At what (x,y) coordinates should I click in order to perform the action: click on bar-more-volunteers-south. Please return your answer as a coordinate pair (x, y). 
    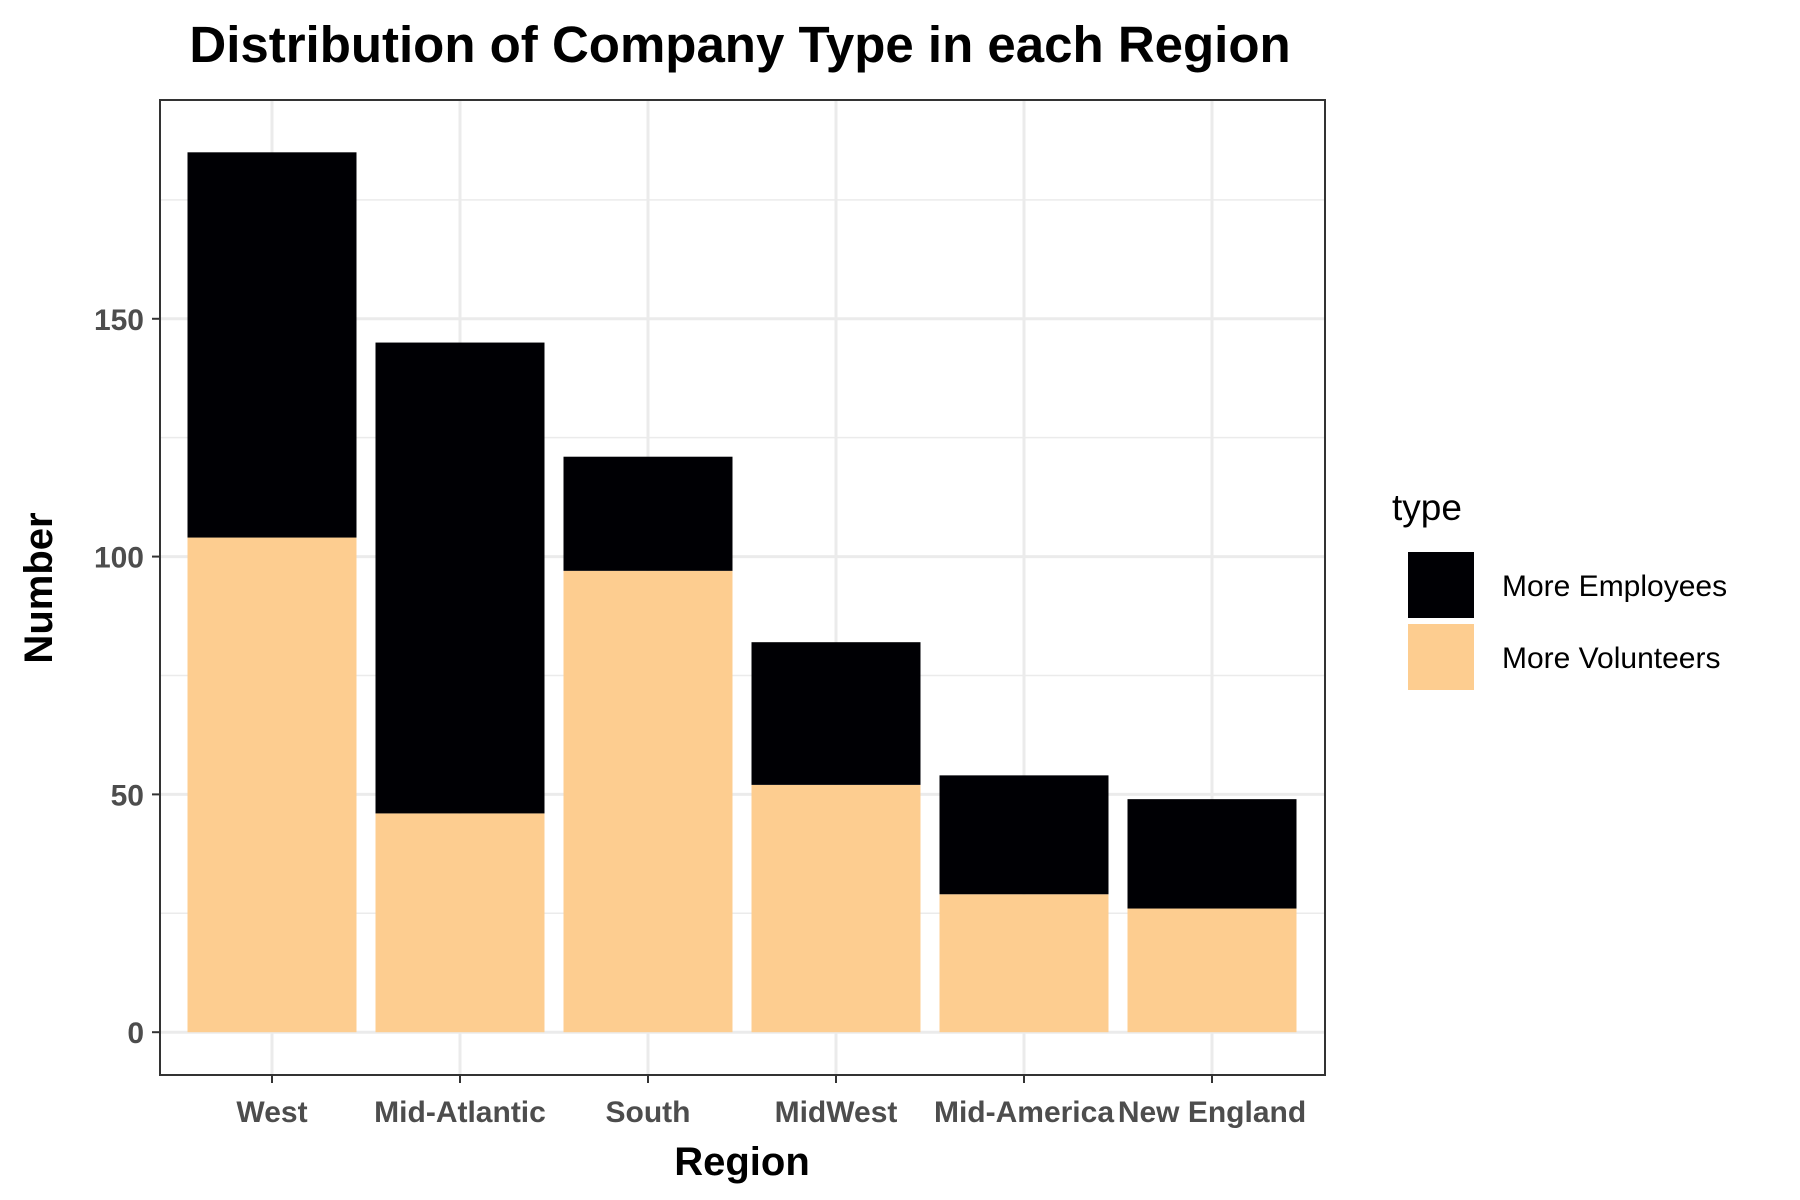
    Looking at the image, I should click on (648, 801).